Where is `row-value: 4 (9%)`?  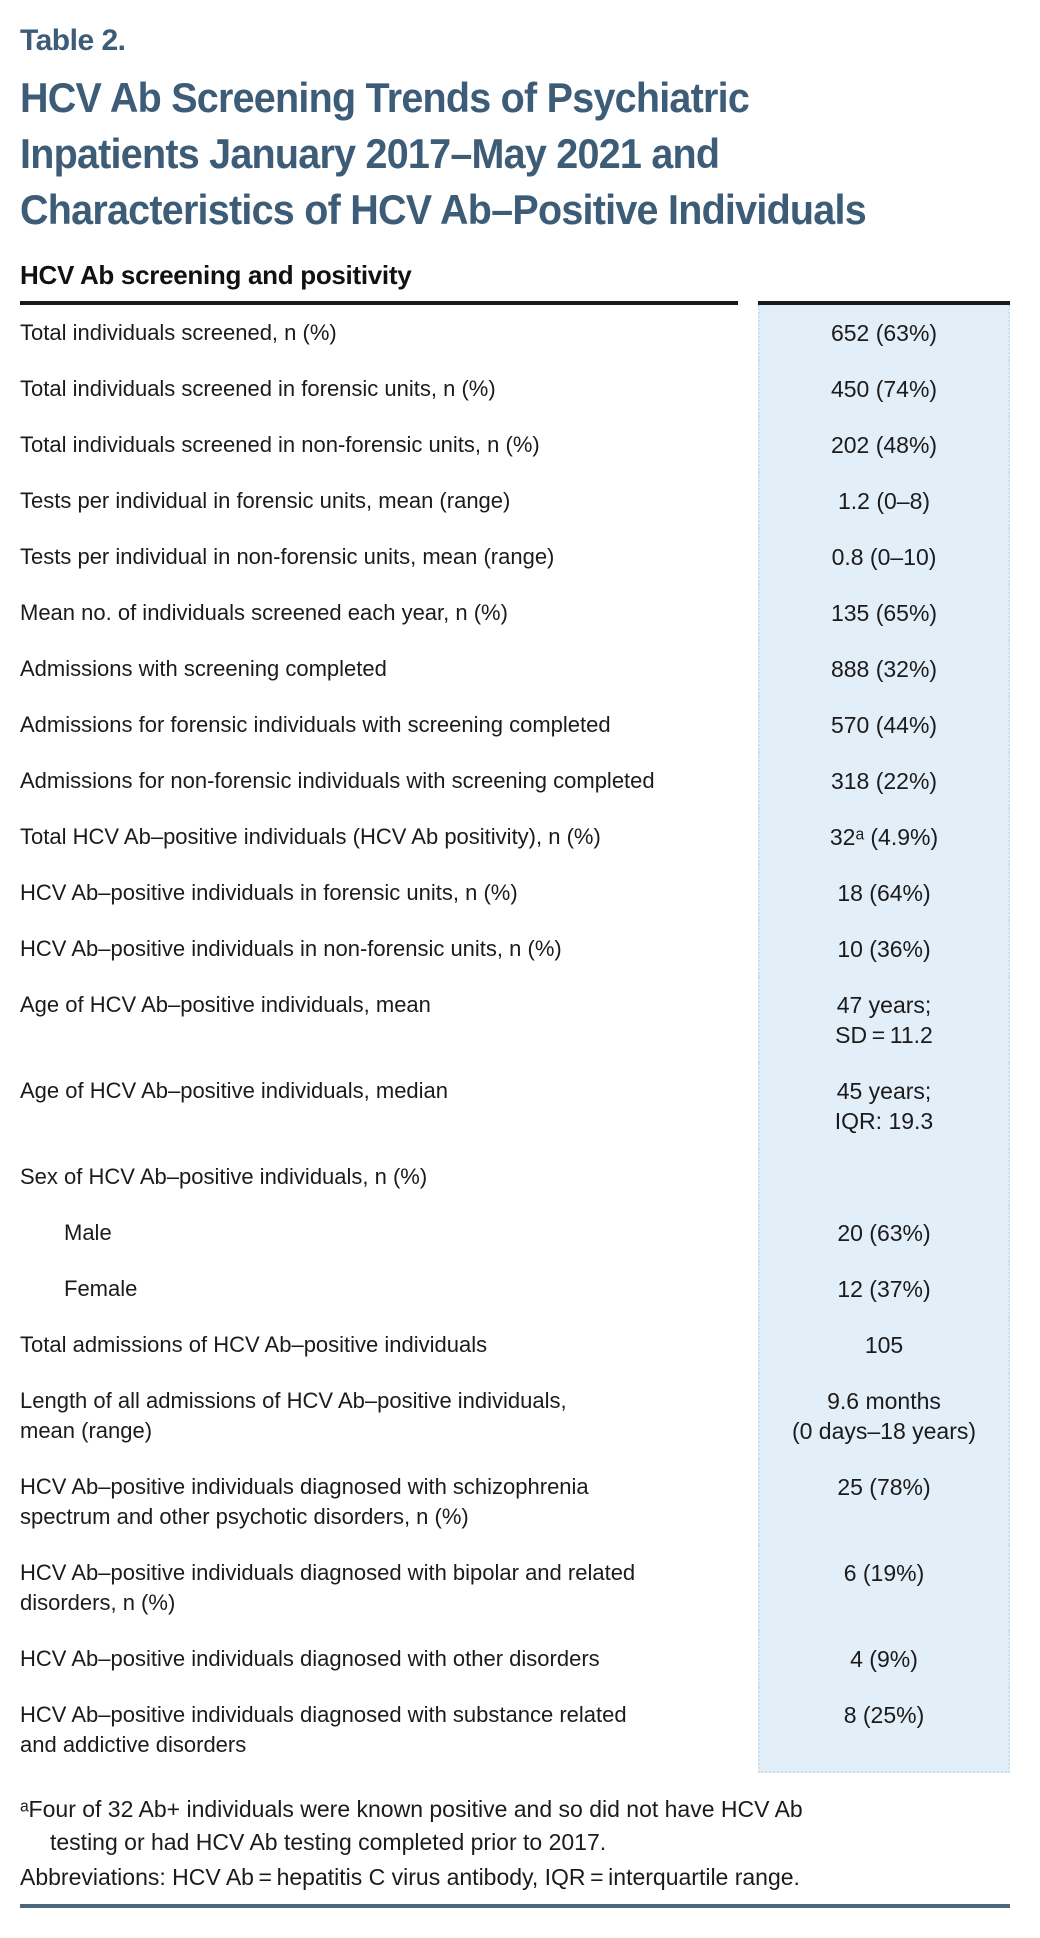 row-value: 4 (9%) is located at coordinates (884, 1659).